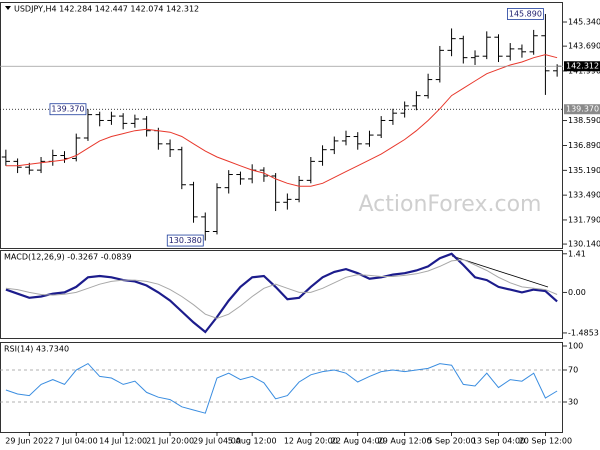 This screenshot has height=450, width=600. Describe the element at coordinates (450, 204) in the screenshot. I see `watermark: ActionForex.com` at that location.